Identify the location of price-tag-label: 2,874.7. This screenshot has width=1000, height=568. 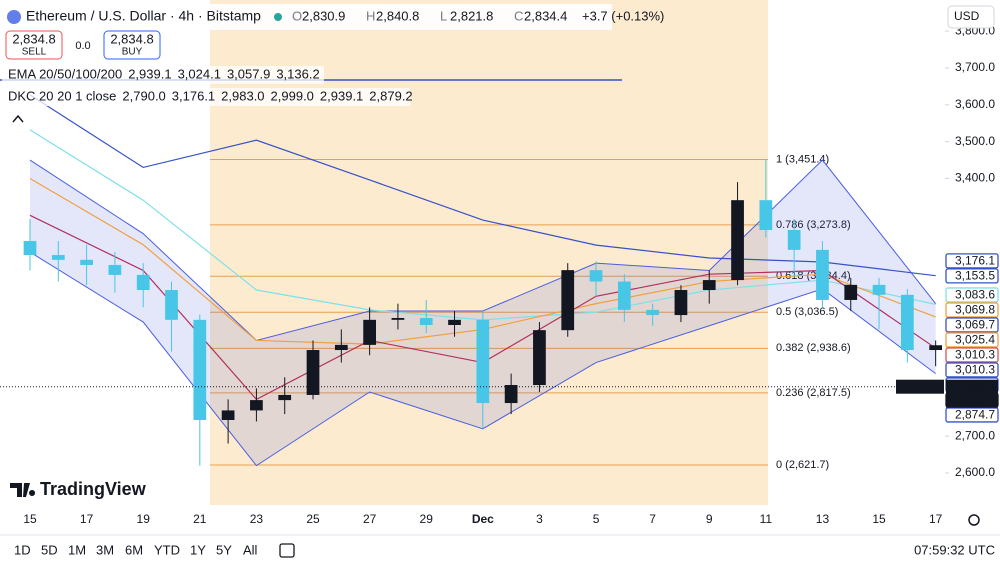
(975, 415).